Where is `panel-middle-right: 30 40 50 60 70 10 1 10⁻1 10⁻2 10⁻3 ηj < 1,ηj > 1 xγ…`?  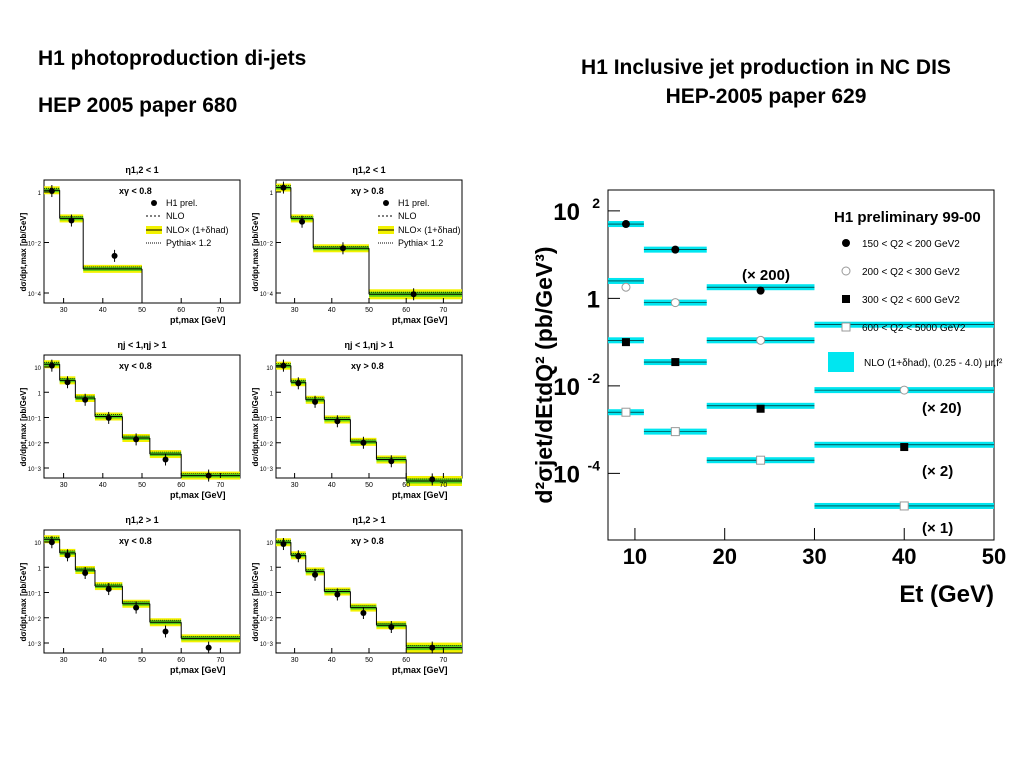
panel-middle-right: 30 40 50 60 70 10 1 10⁻1 10⁻2 10⁻3 ηj < 1,ηj > 1 xγ… is located at coordinates (357, 420).